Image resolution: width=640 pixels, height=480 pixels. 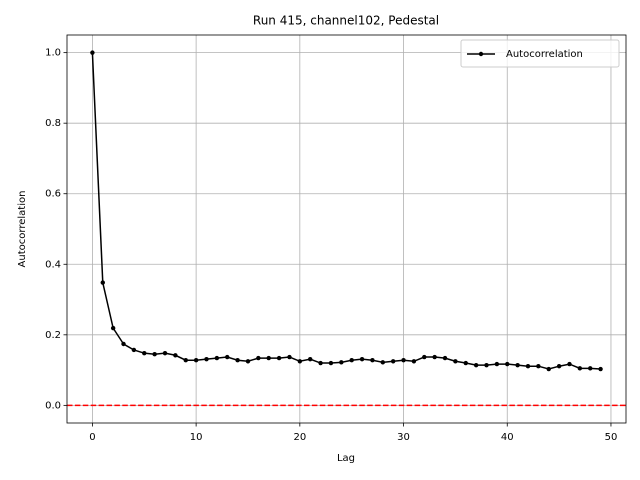 I want to click on x-tick-label: 20, so click(x=299, y=437).